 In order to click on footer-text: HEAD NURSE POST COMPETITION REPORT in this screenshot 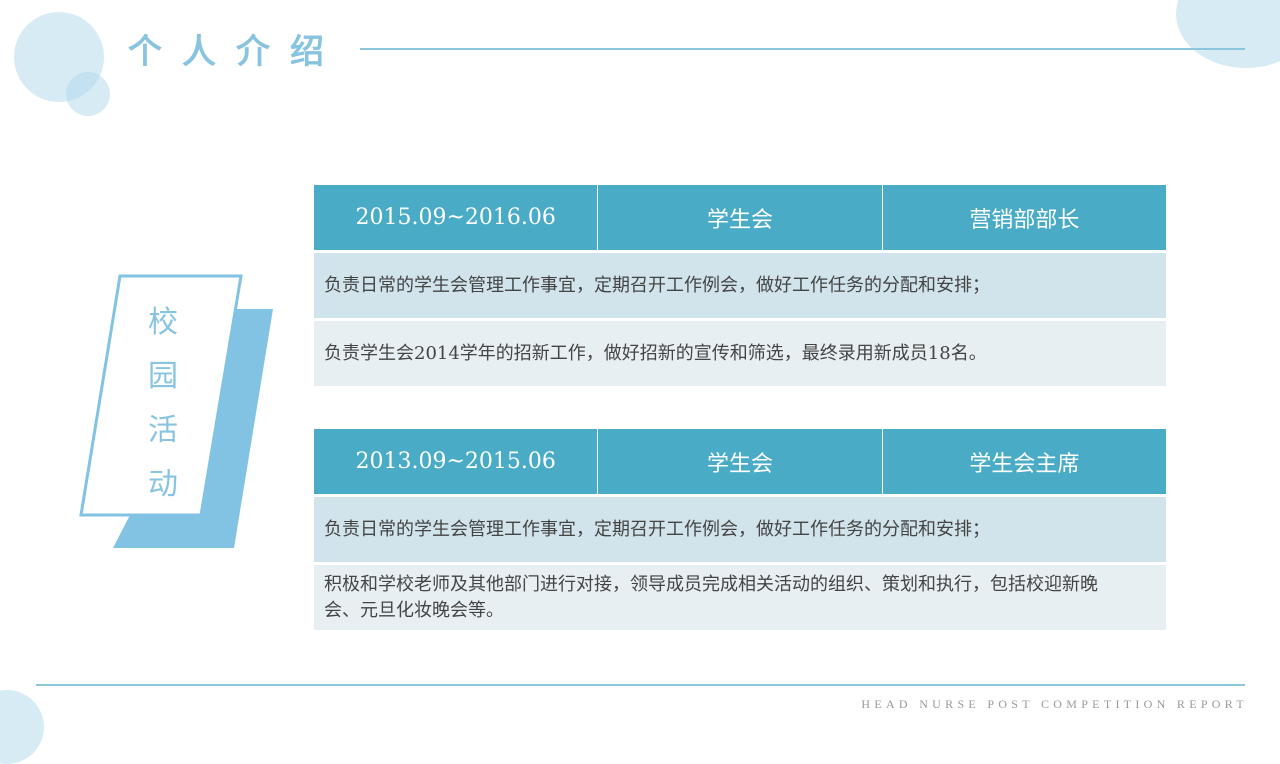, I will do `click(1054, 704)`.